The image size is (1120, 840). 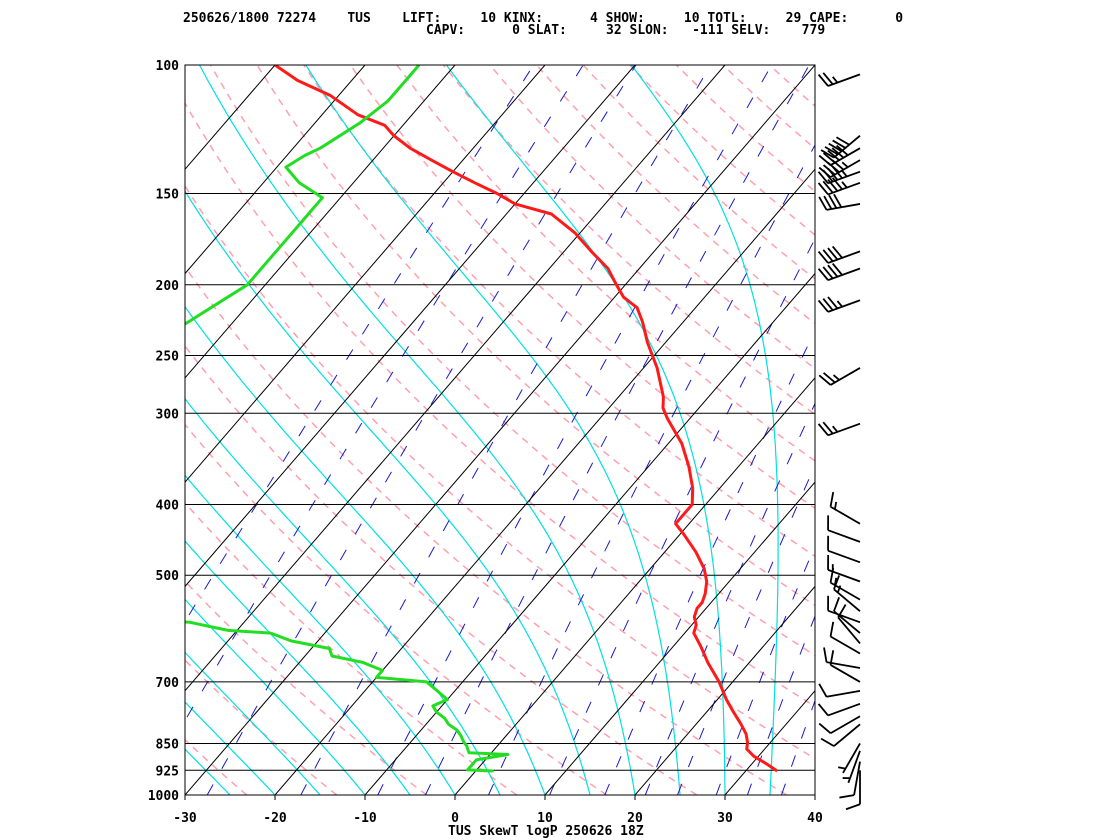 I want to click on temperature-tick-label: -20, so click(x=275, y=818).